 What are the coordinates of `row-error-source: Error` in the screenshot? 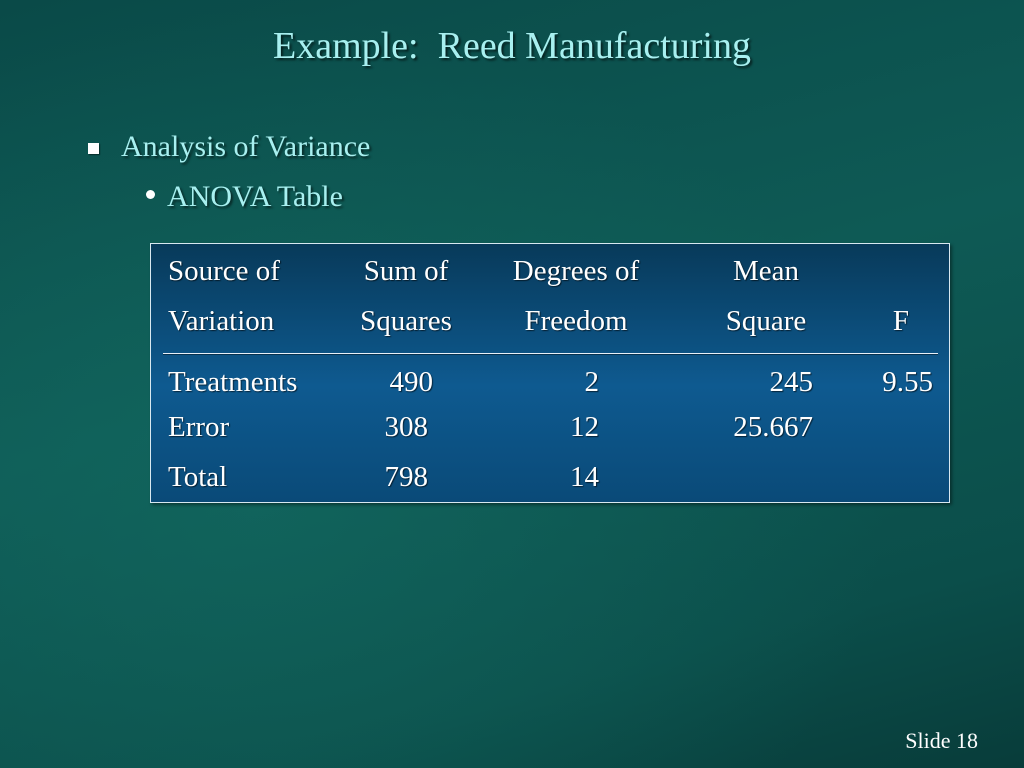 It's located at (199, 427).